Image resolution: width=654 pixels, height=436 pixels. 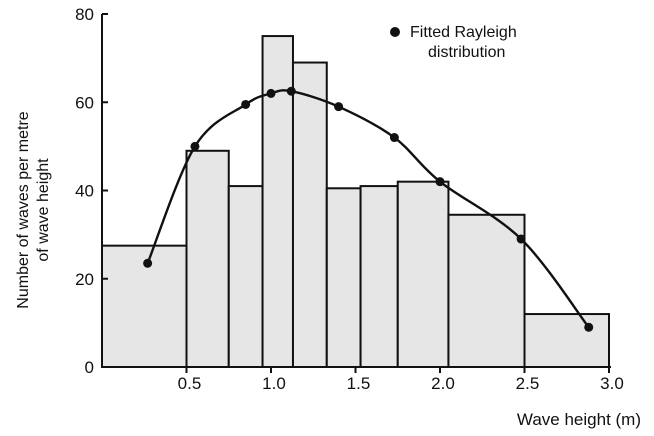 I want to click on legend: Fitted Rayleigh distribution, so click(x=453, y=42).